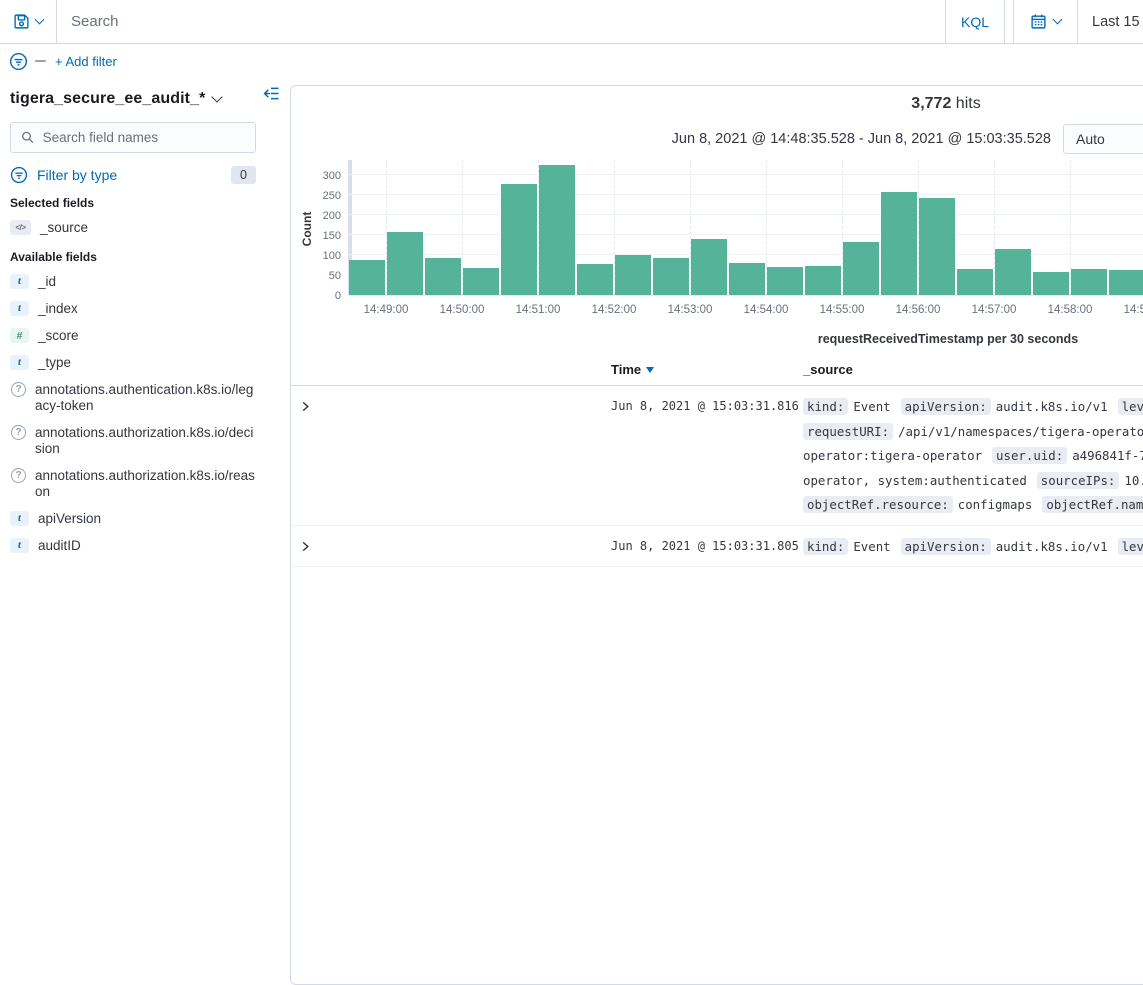 The image size is (1143, 985). I want to click on field-name: annotations.authorization.k8s.io/reason, so click(147, 484).